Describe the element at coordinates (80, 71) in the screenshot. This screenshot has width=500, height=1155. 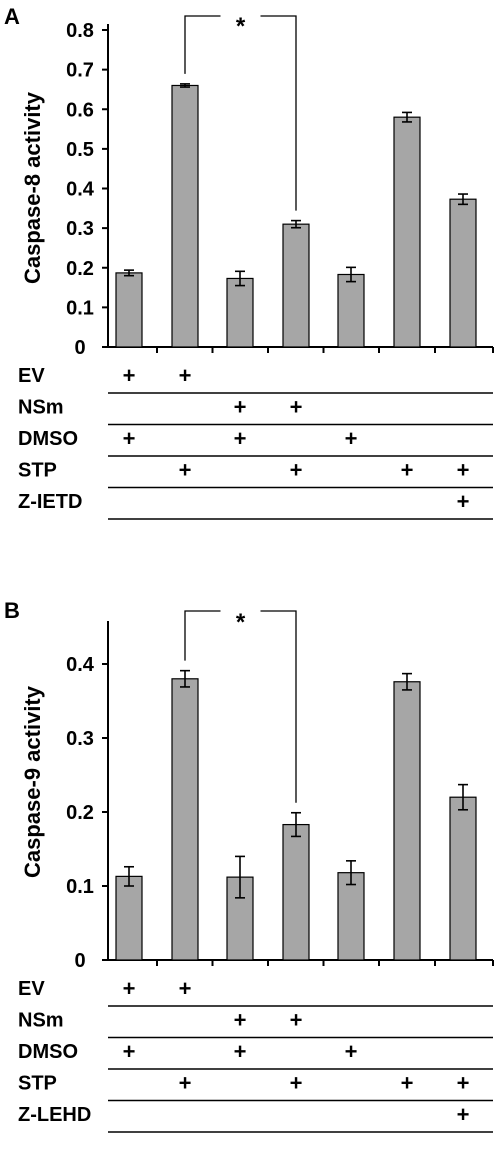
I see `y-tick-label: 0.7` at that location.